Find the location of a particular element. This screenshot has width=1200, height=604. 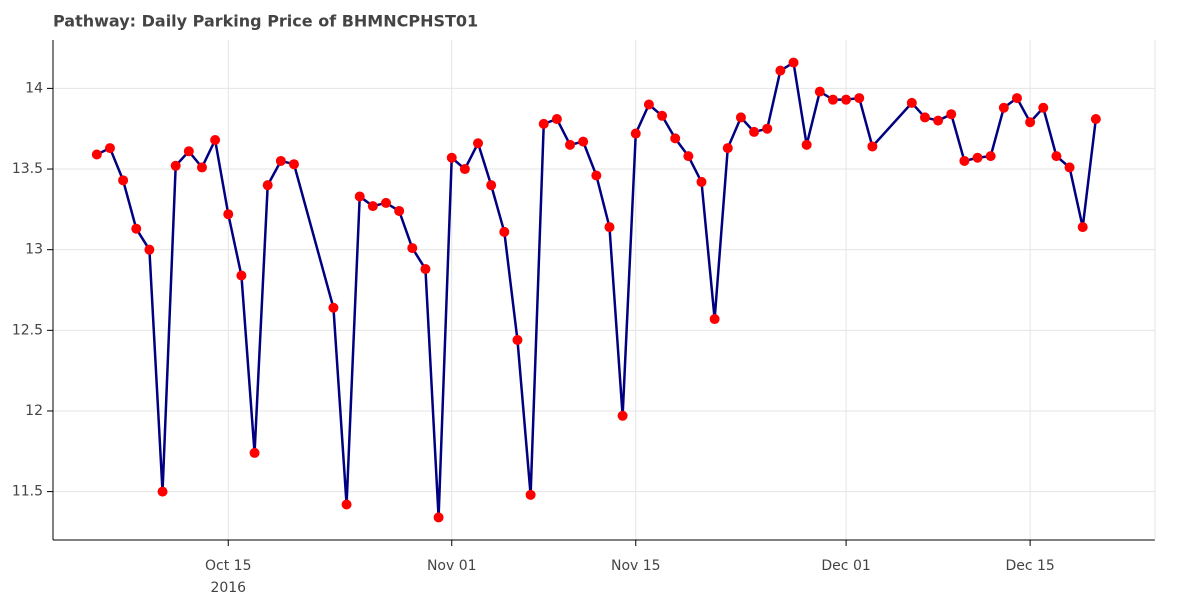

x-tick-label: Oct 15 is located at coordinates (228, 566).